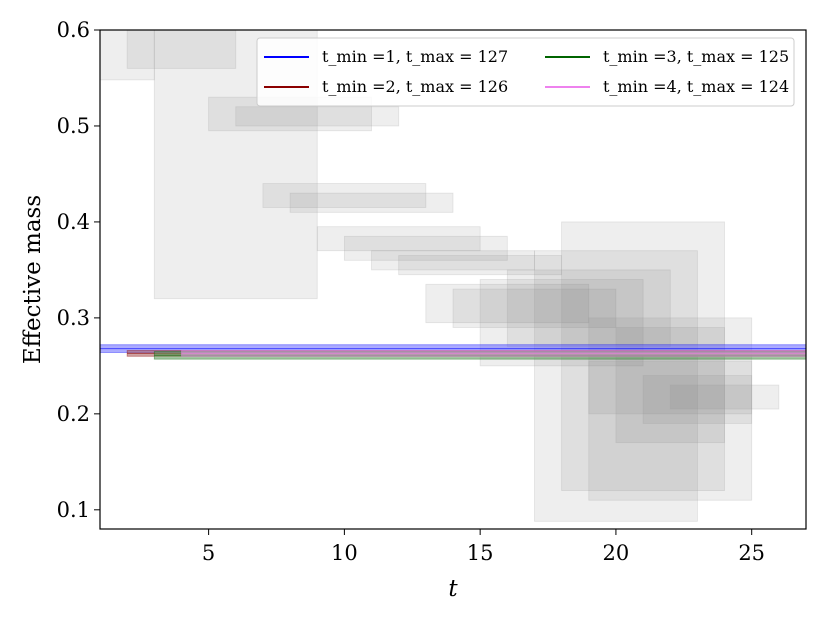 The width and height of the screenshot is (830, 623). What do you see at coordinates (453, 589) in the screenshot?
I see `x-axis-label: t` at bounding box center [453, 589].